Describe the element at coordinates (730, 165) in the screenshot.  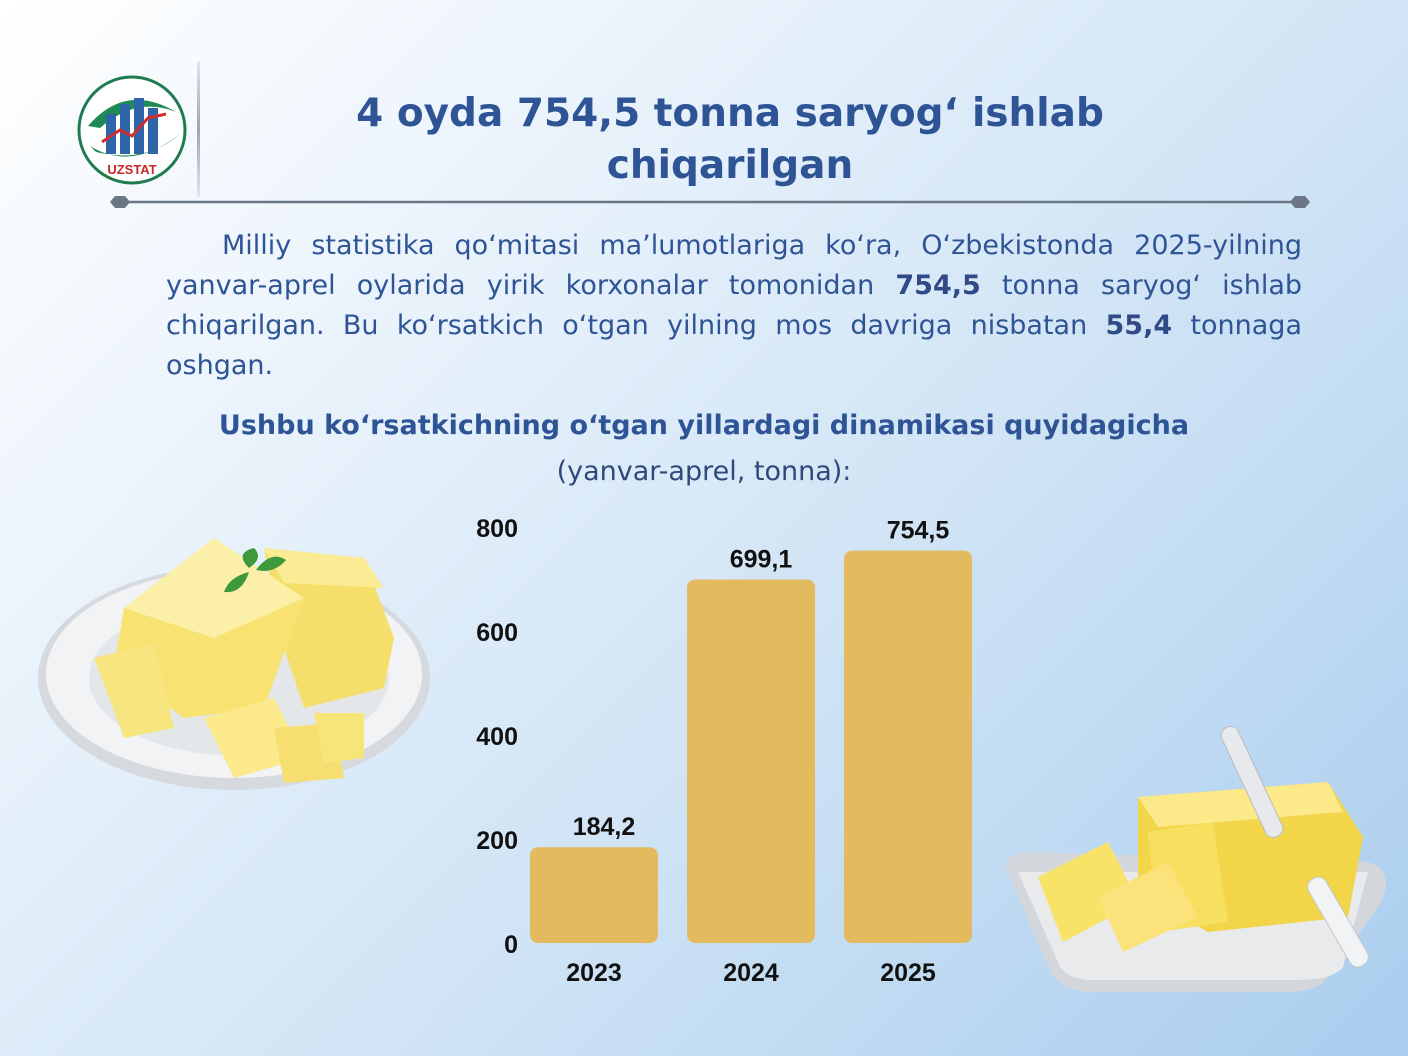
I see `title-line-2: chiqarilgan` at that location.